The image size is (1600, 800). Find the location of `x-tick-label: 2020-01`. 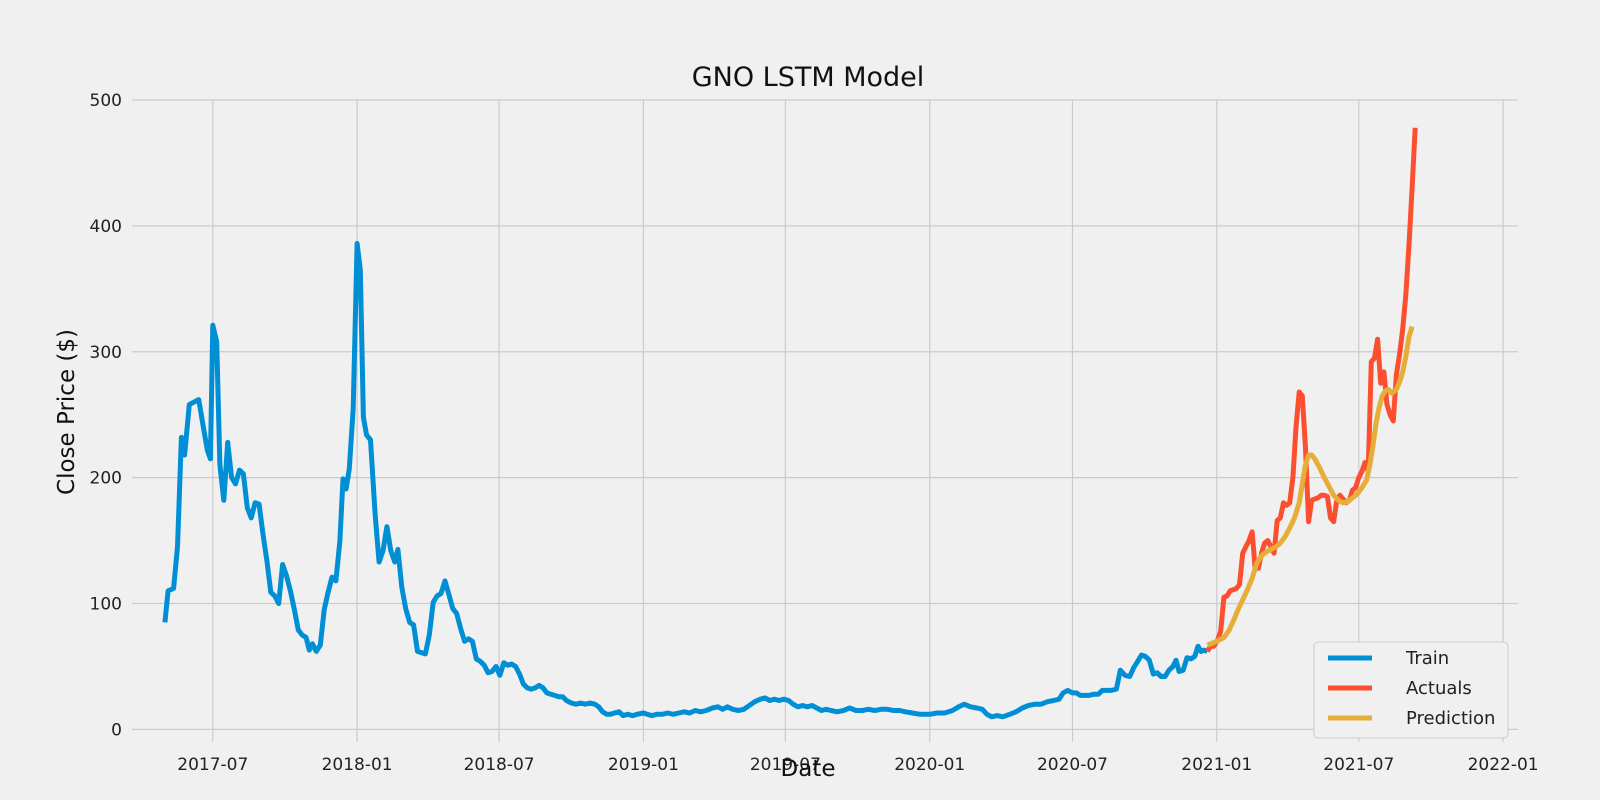

x-tick-label: 2020-01 is located at coordinates (929, 765).